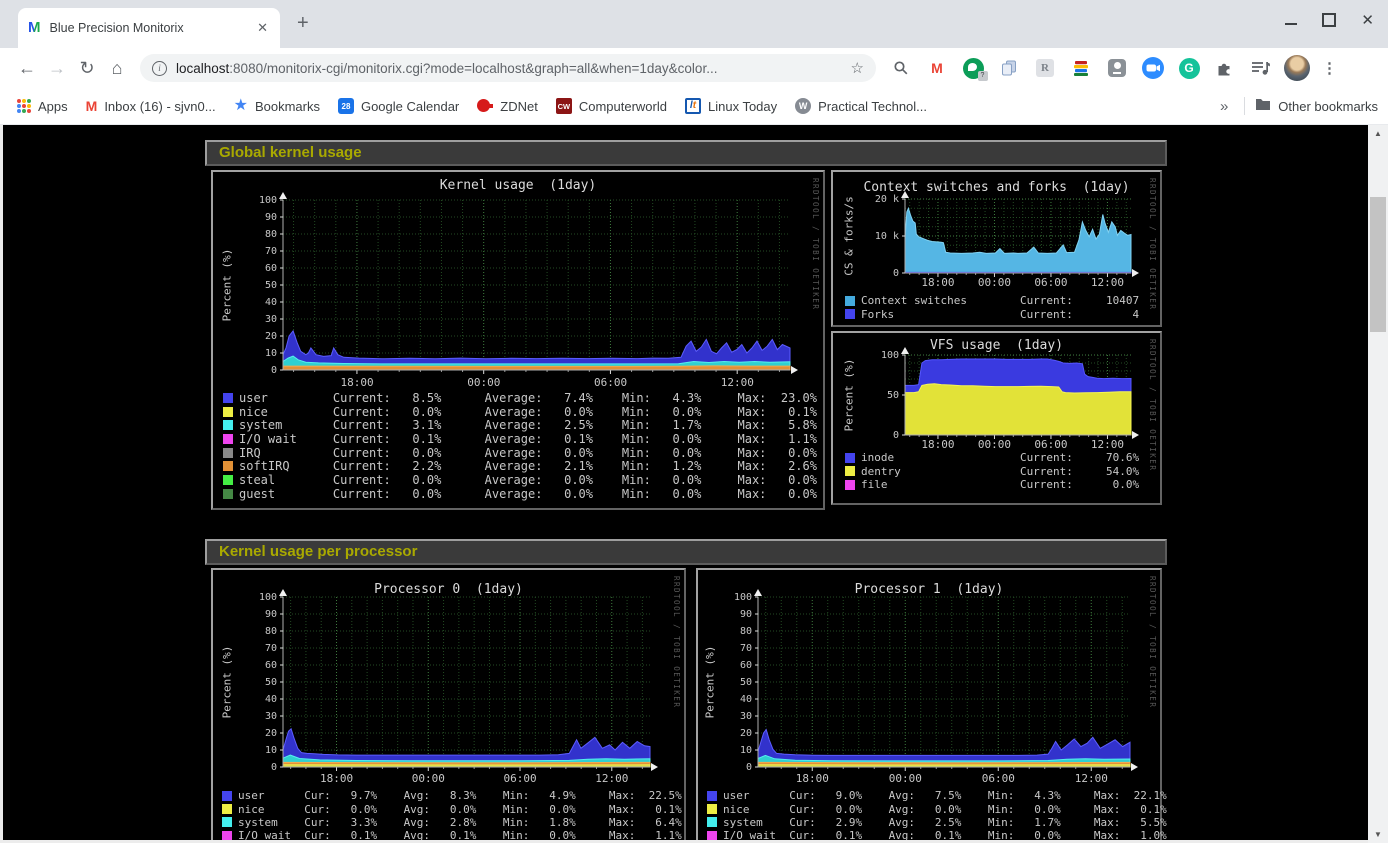 The width and height of the screenshot is (1388, 843). Describe the element at coordinates (1224, 106) in the screenshot. I see `bookmarks-overflow-icon: »` at that location.